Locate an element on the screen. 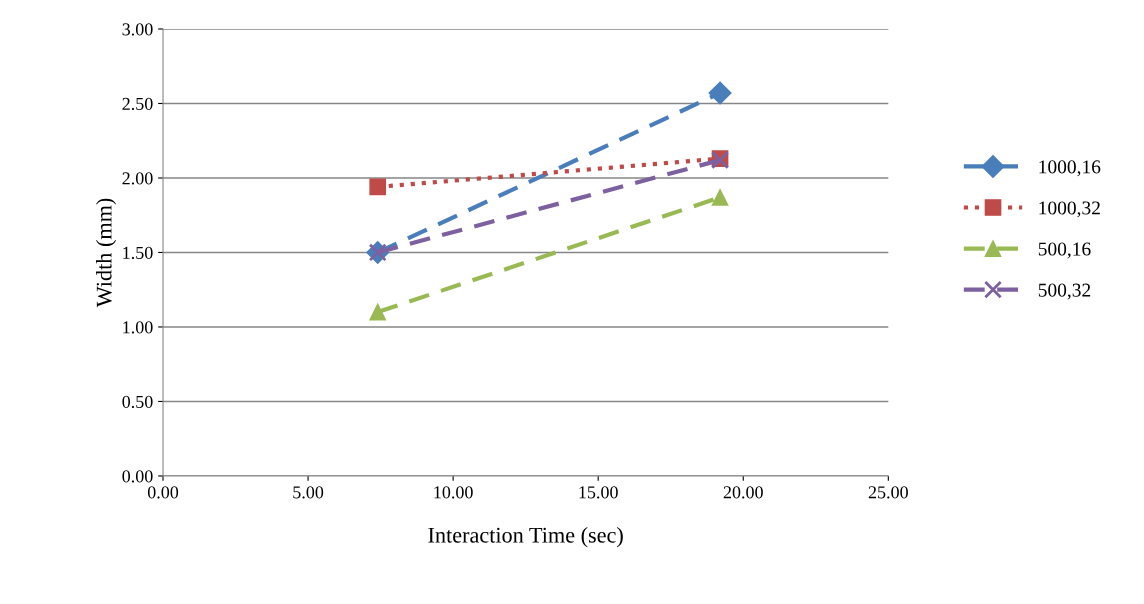 This screenshot has width=1144, height=604. y-tick-label: 2.50 is located at coordinates (137, 104).